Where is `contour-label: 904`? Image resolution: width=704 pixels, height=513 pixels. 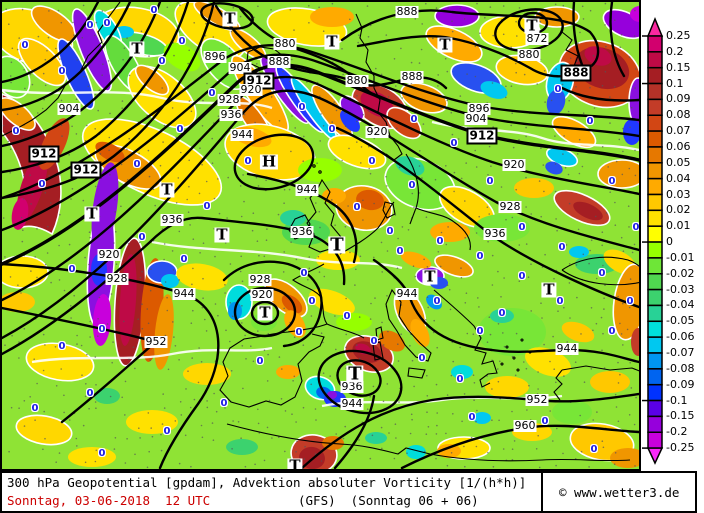 contour-label: 904 is located at coordinates (476, 118).